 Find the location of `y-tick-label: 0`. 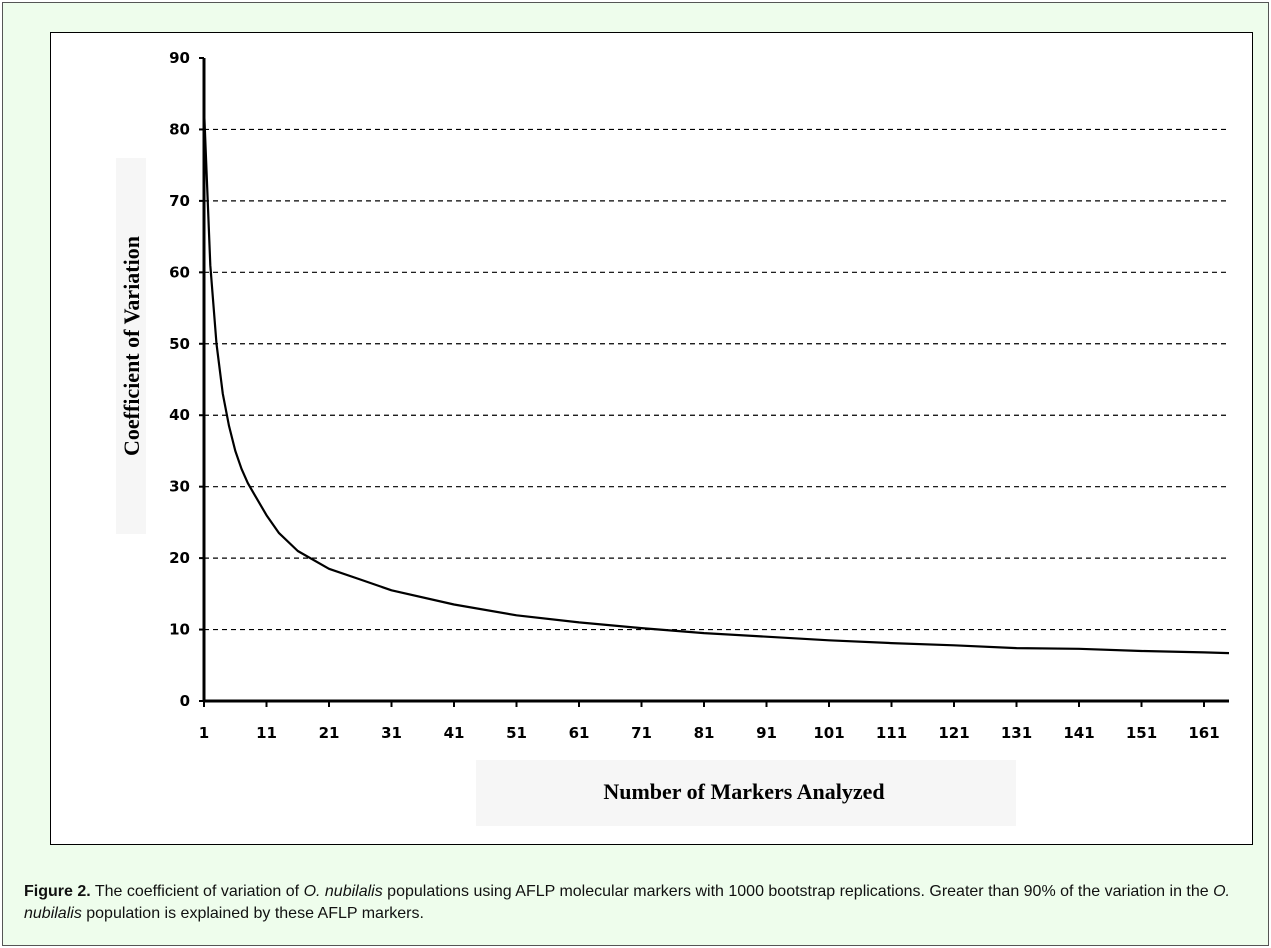

y-tick-label: 0 is located at coordinates (185, 701).